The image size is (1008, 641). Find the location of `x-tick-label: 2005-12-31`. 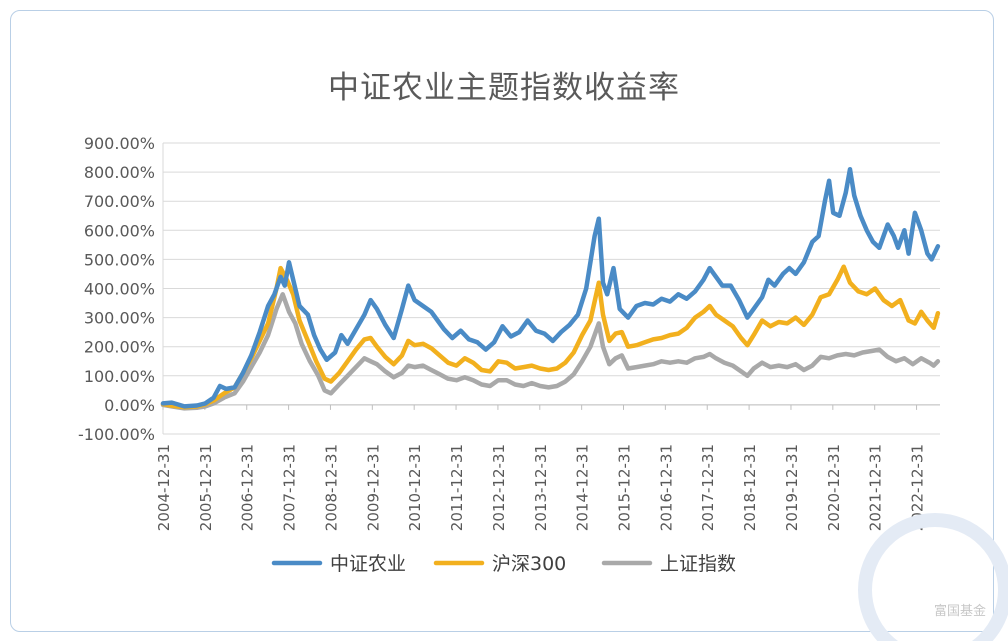

x-tick-label: 2005-12-31 is located at coordinates (206, 487).